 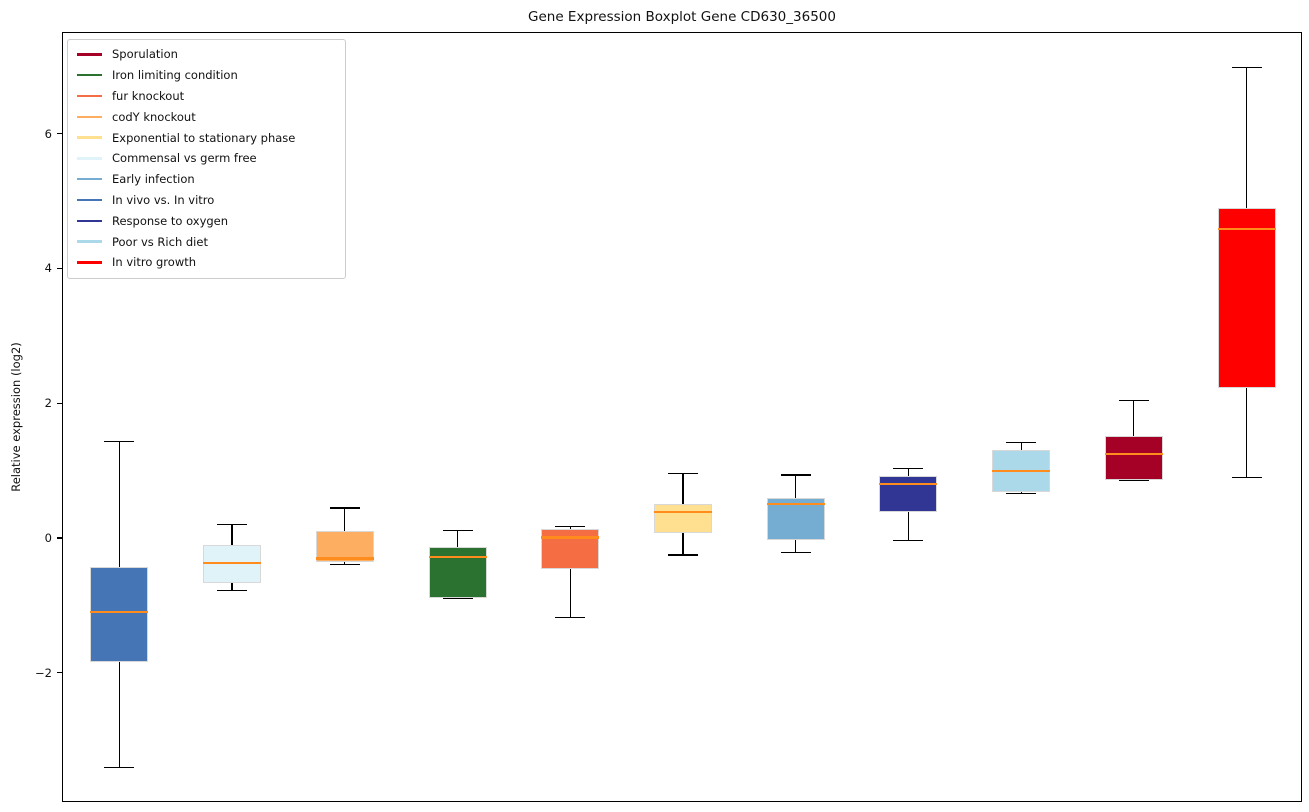 What do you see at coordinates (184, 158) in the screenshot?
I see `legend-label: Commensal vs germ free` at bounding box center [184, 158].